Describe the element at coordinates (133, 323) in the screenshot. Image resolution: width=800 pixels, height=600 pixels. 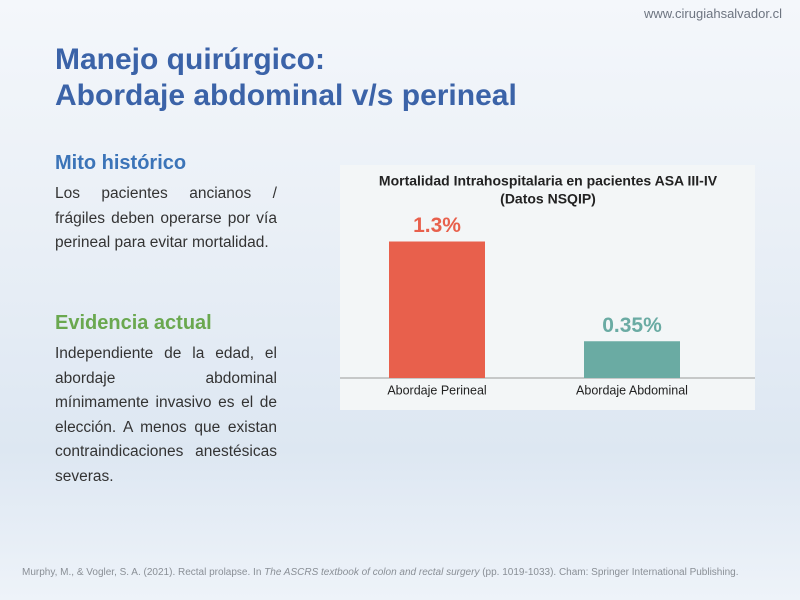
I see `section-heading: Evidencia actual` at that location.